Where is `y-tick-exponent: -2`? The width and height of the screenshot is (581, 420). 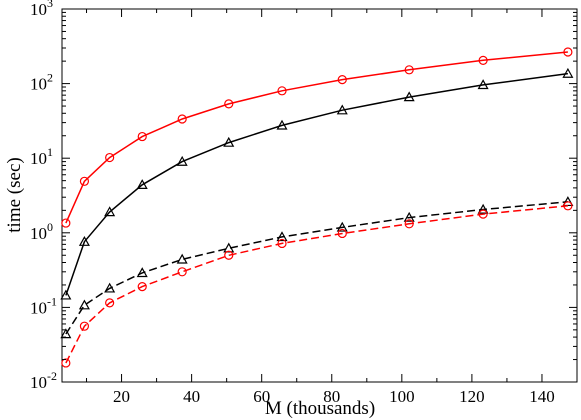
y-tick-exponent: -2 is located at coordinates (52, 376).